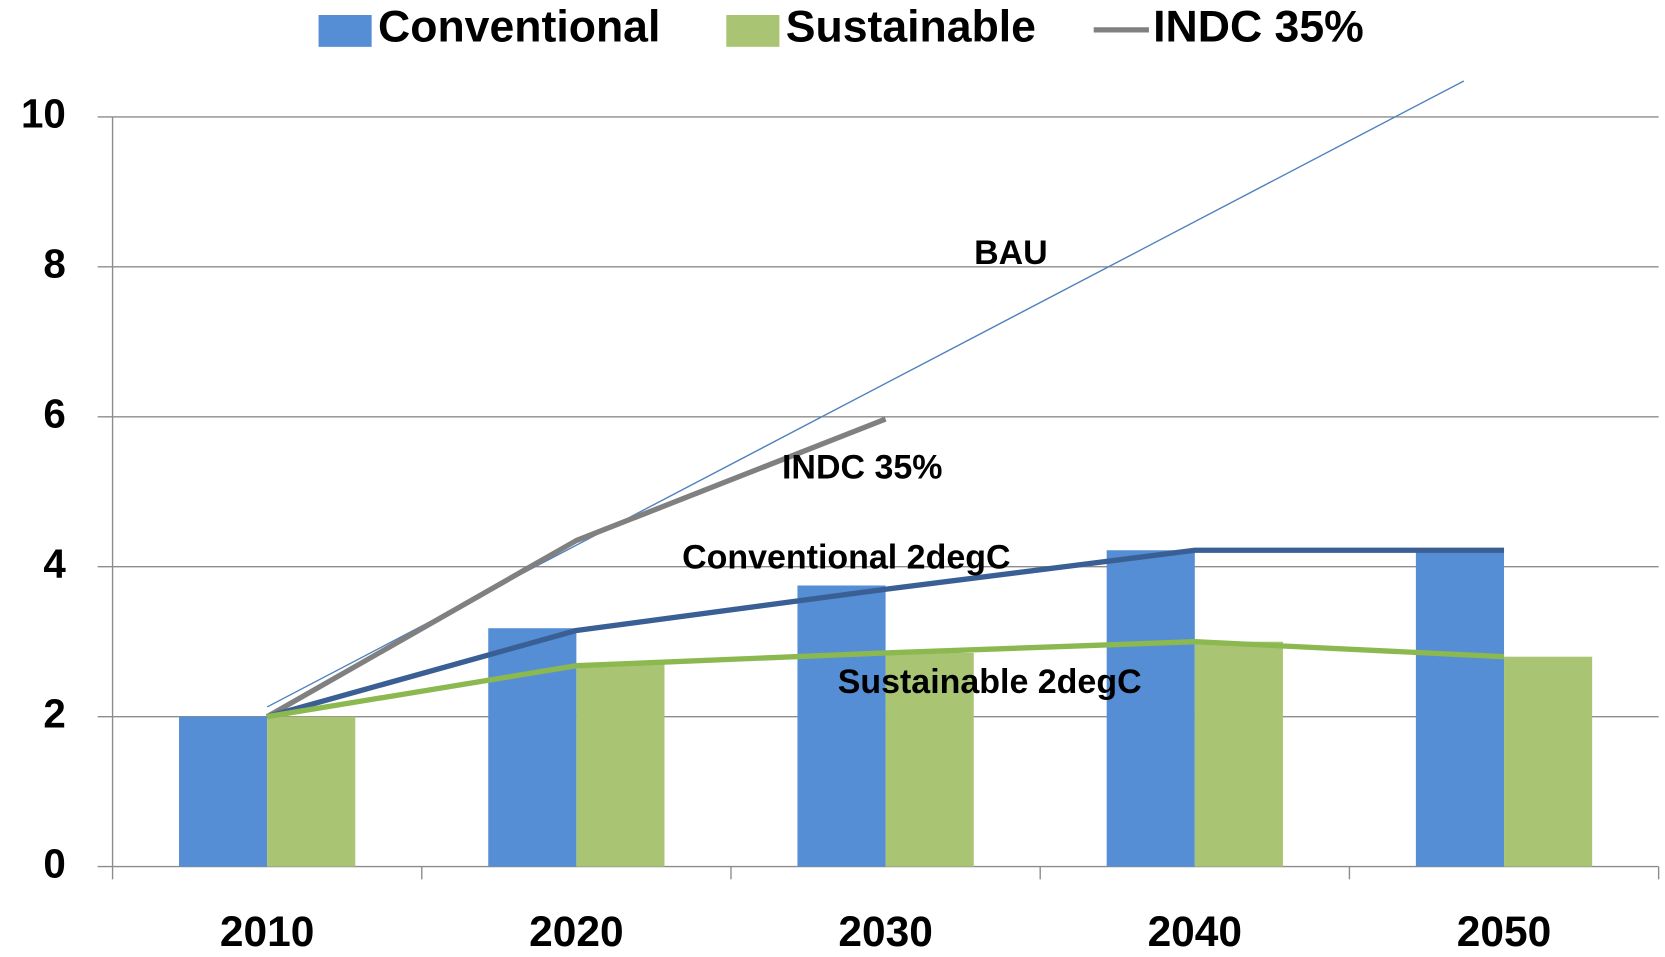 The width and height of the screenshot is (1665, 957). What do you see at coordinates (862, 467) in the screenshot?
I see `annotation: INDC 35%` at bounding box center [862, 467].